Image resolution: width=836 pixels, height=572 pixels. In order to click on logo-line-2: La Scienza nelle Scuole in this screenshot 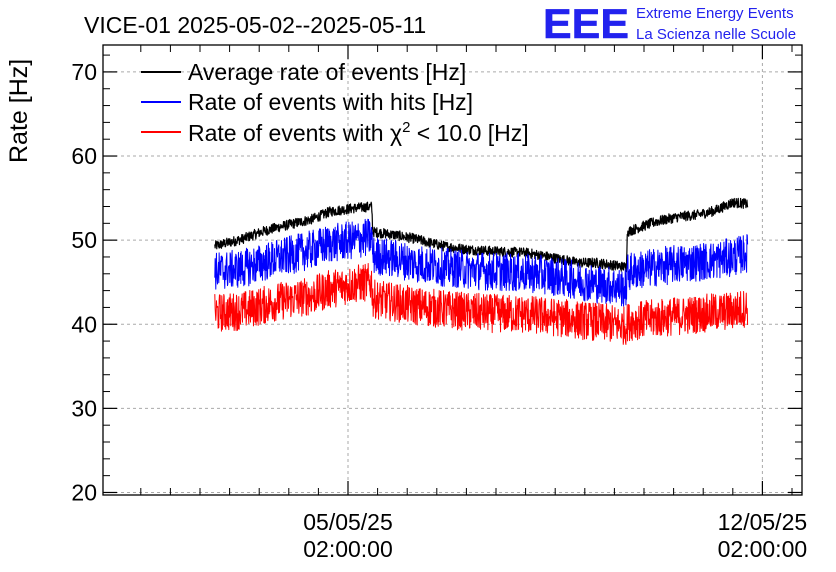, I will do `click(716, 34)`.